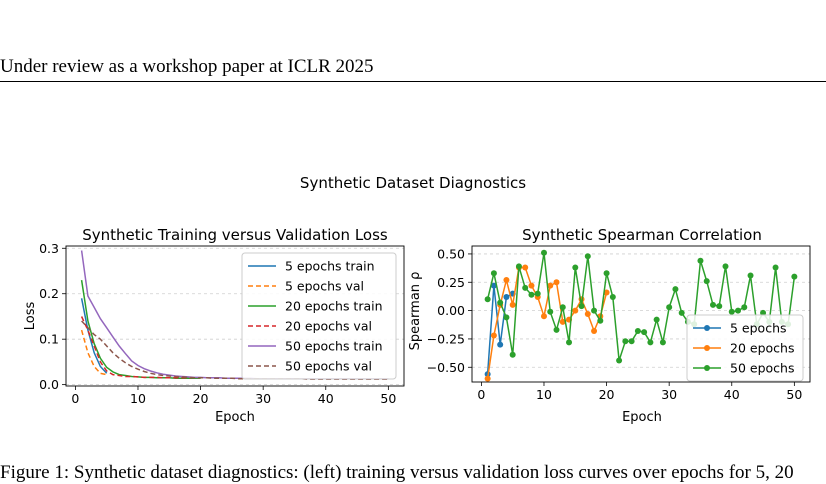  Describe the element at coordinates (328, 326) in the screenshot. I see `loss-legend-label: 20 epochs val` at that location.